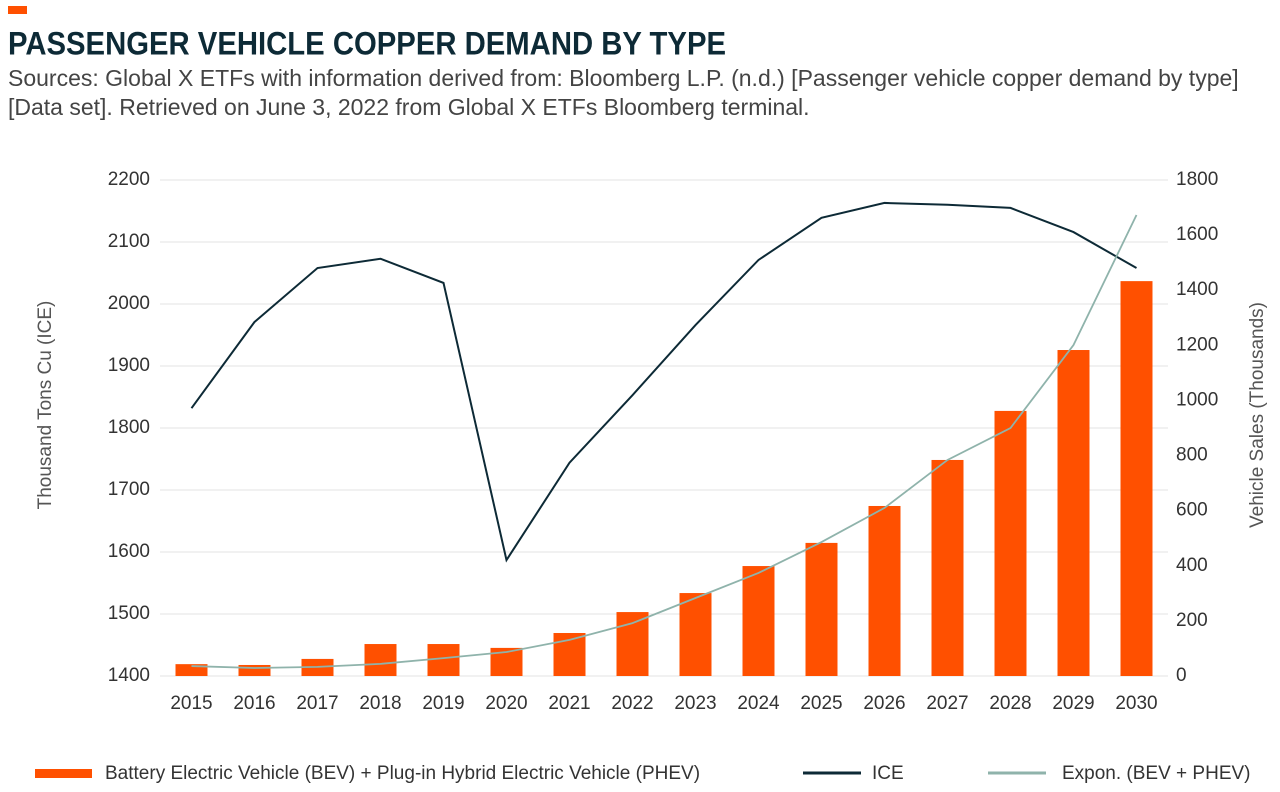 The width and height of the screenshot is (1280, 792). Describe the element at coordinates (191, 703) in the screenshot. I see `x-tick-label: 2015` at that location.